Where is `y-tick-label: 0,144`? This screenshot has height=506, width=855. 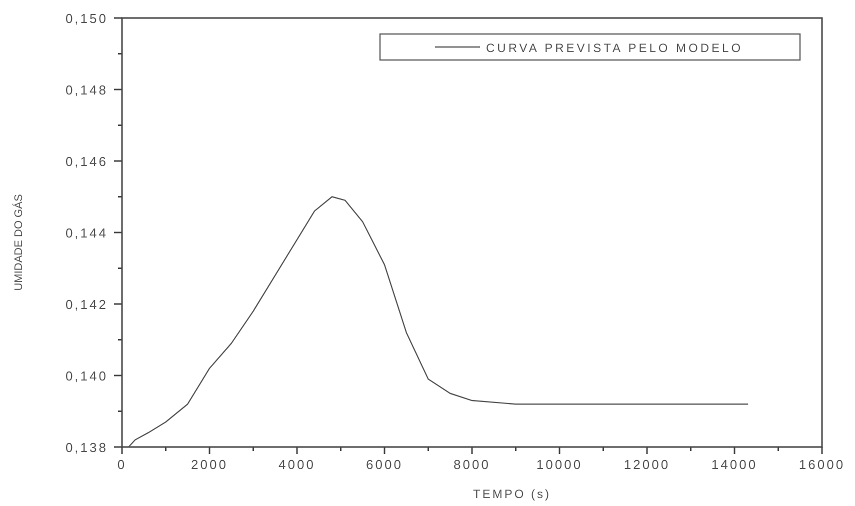 y-tick-label: 0,144 is located at coordinates (86, 233).